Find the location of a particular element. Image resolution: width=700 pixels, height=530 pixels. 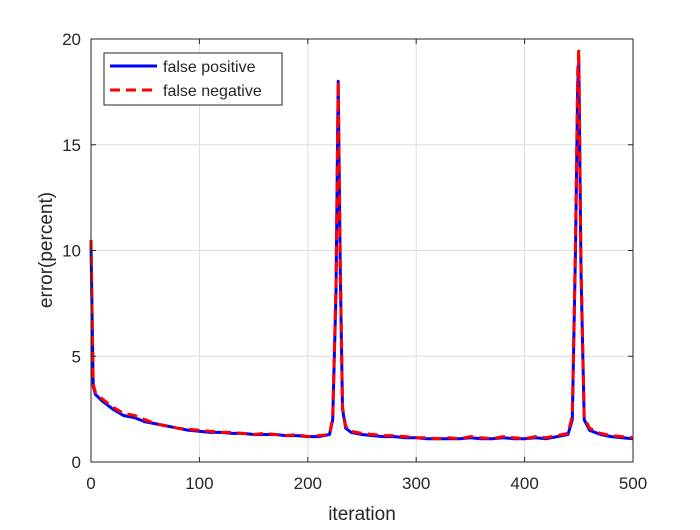

x-tick-label: 100 is located at coordinates (199, 483).